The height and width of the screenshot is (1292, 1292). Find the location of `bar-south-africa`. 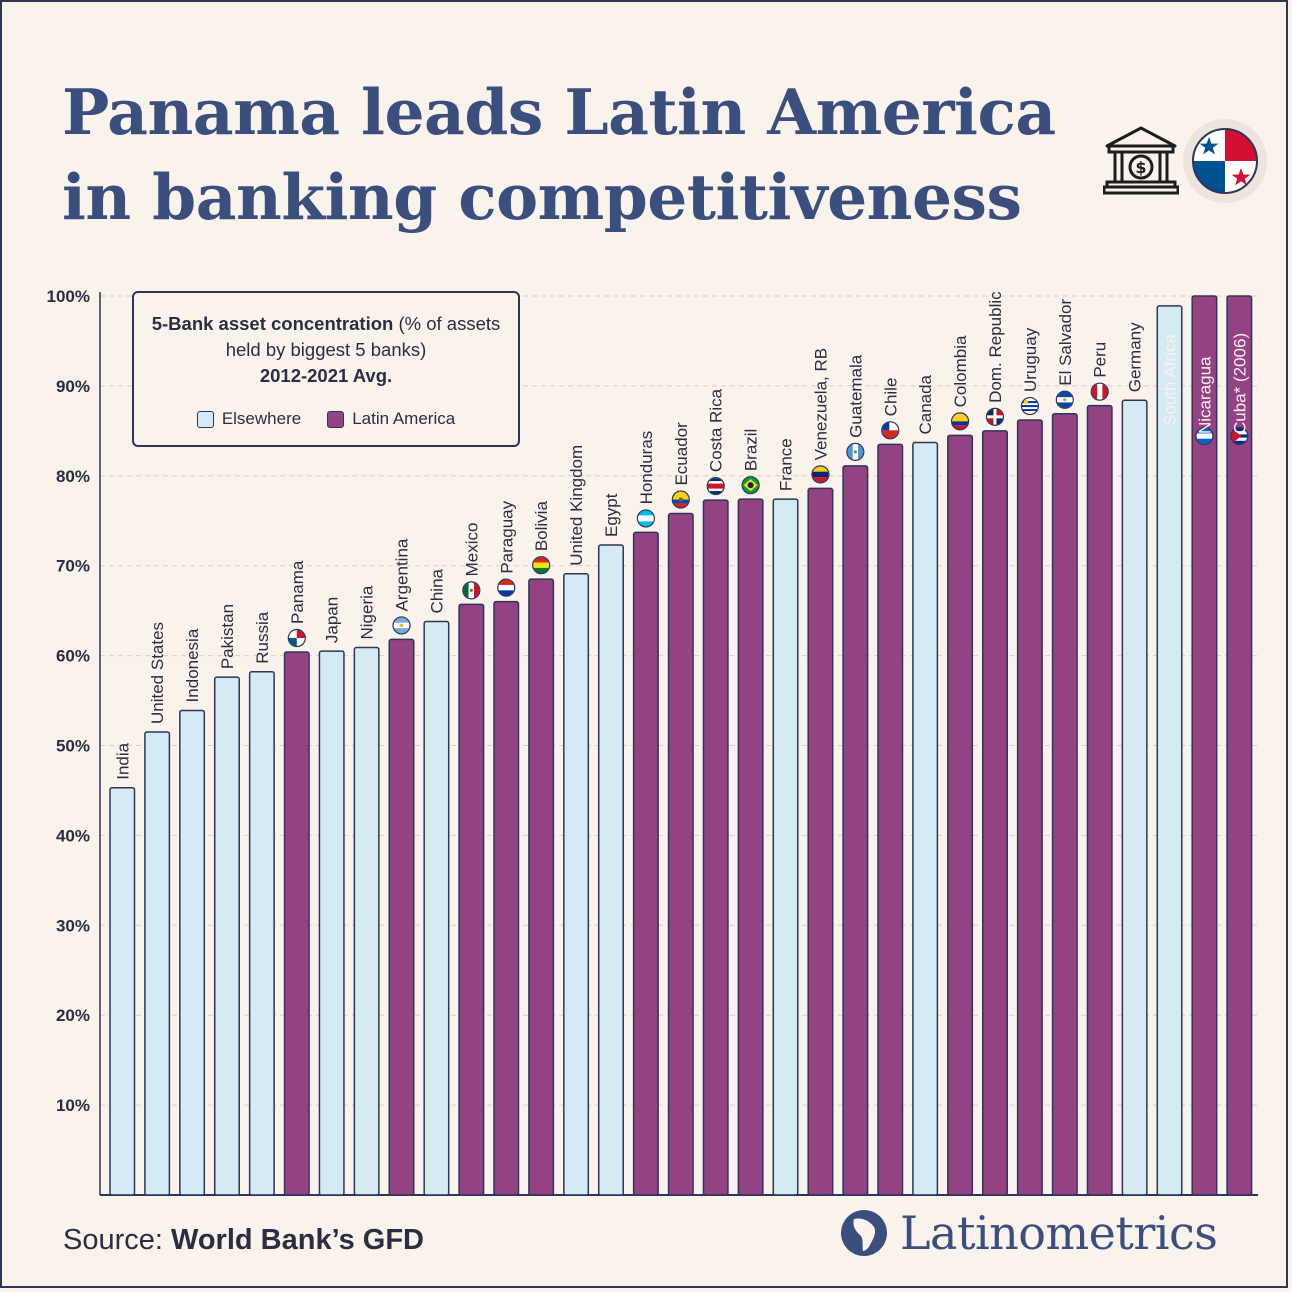

bar-south-africa is located at coordinates (1169, 750).